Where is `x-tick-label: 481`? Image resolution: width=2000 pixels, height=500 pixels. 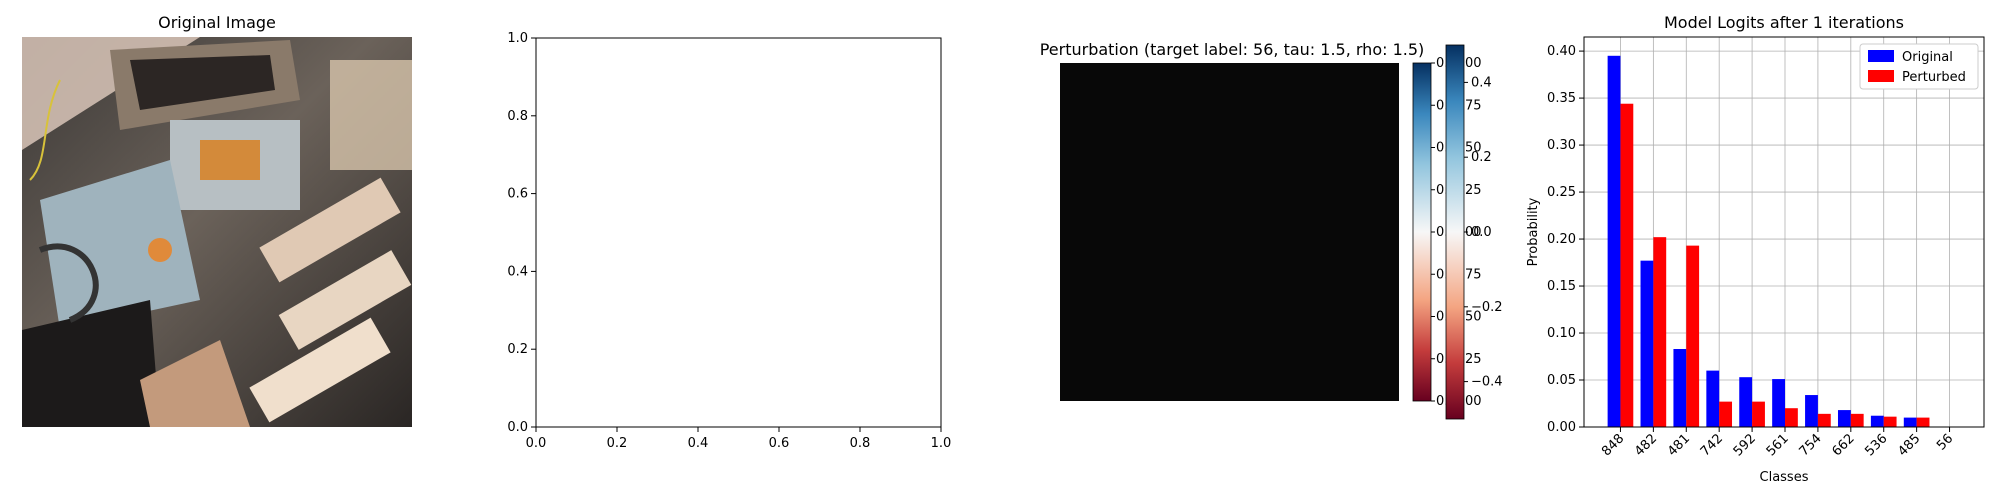
x-tick-label: 481 is located at coordinates (1679, 445).